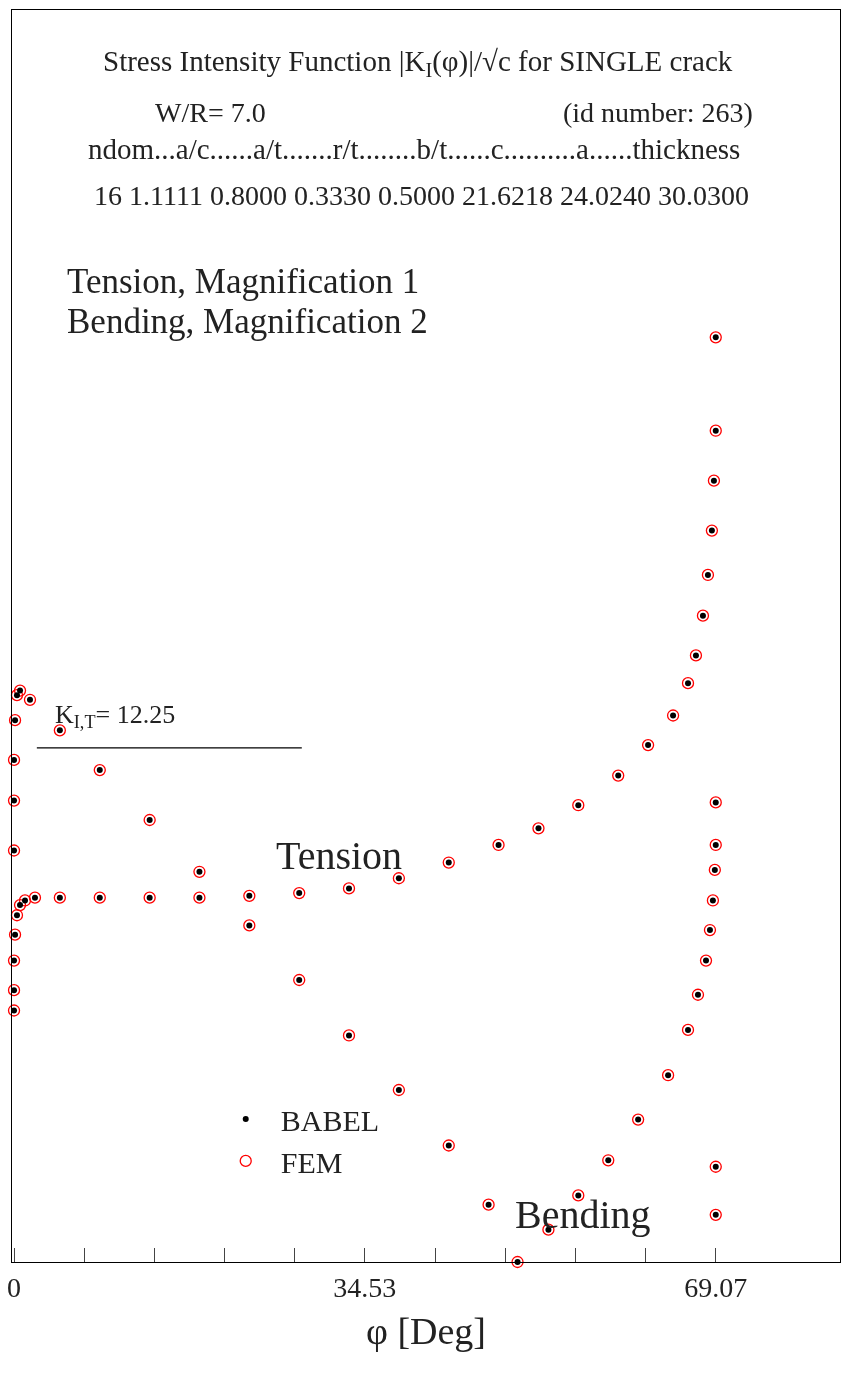 The width and height of the screenshot is (843, 1378). Describe the element at coordinates (421, 195) in the screenshot. I see `text: 16 1.1111 0.8000 0.3330 0.5000 21.6218 24.0240 30.0300` at that location.